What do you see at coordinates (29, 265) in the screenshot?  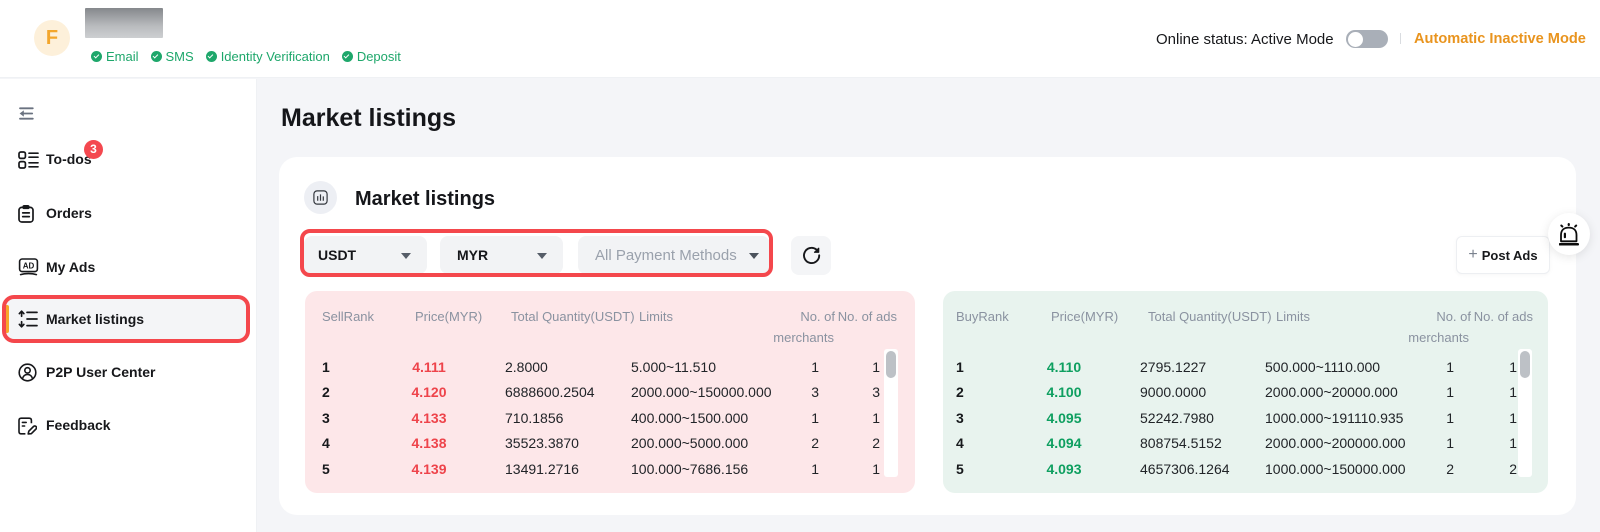 I see `svg-text: AD` at bounding box center [29, 265].